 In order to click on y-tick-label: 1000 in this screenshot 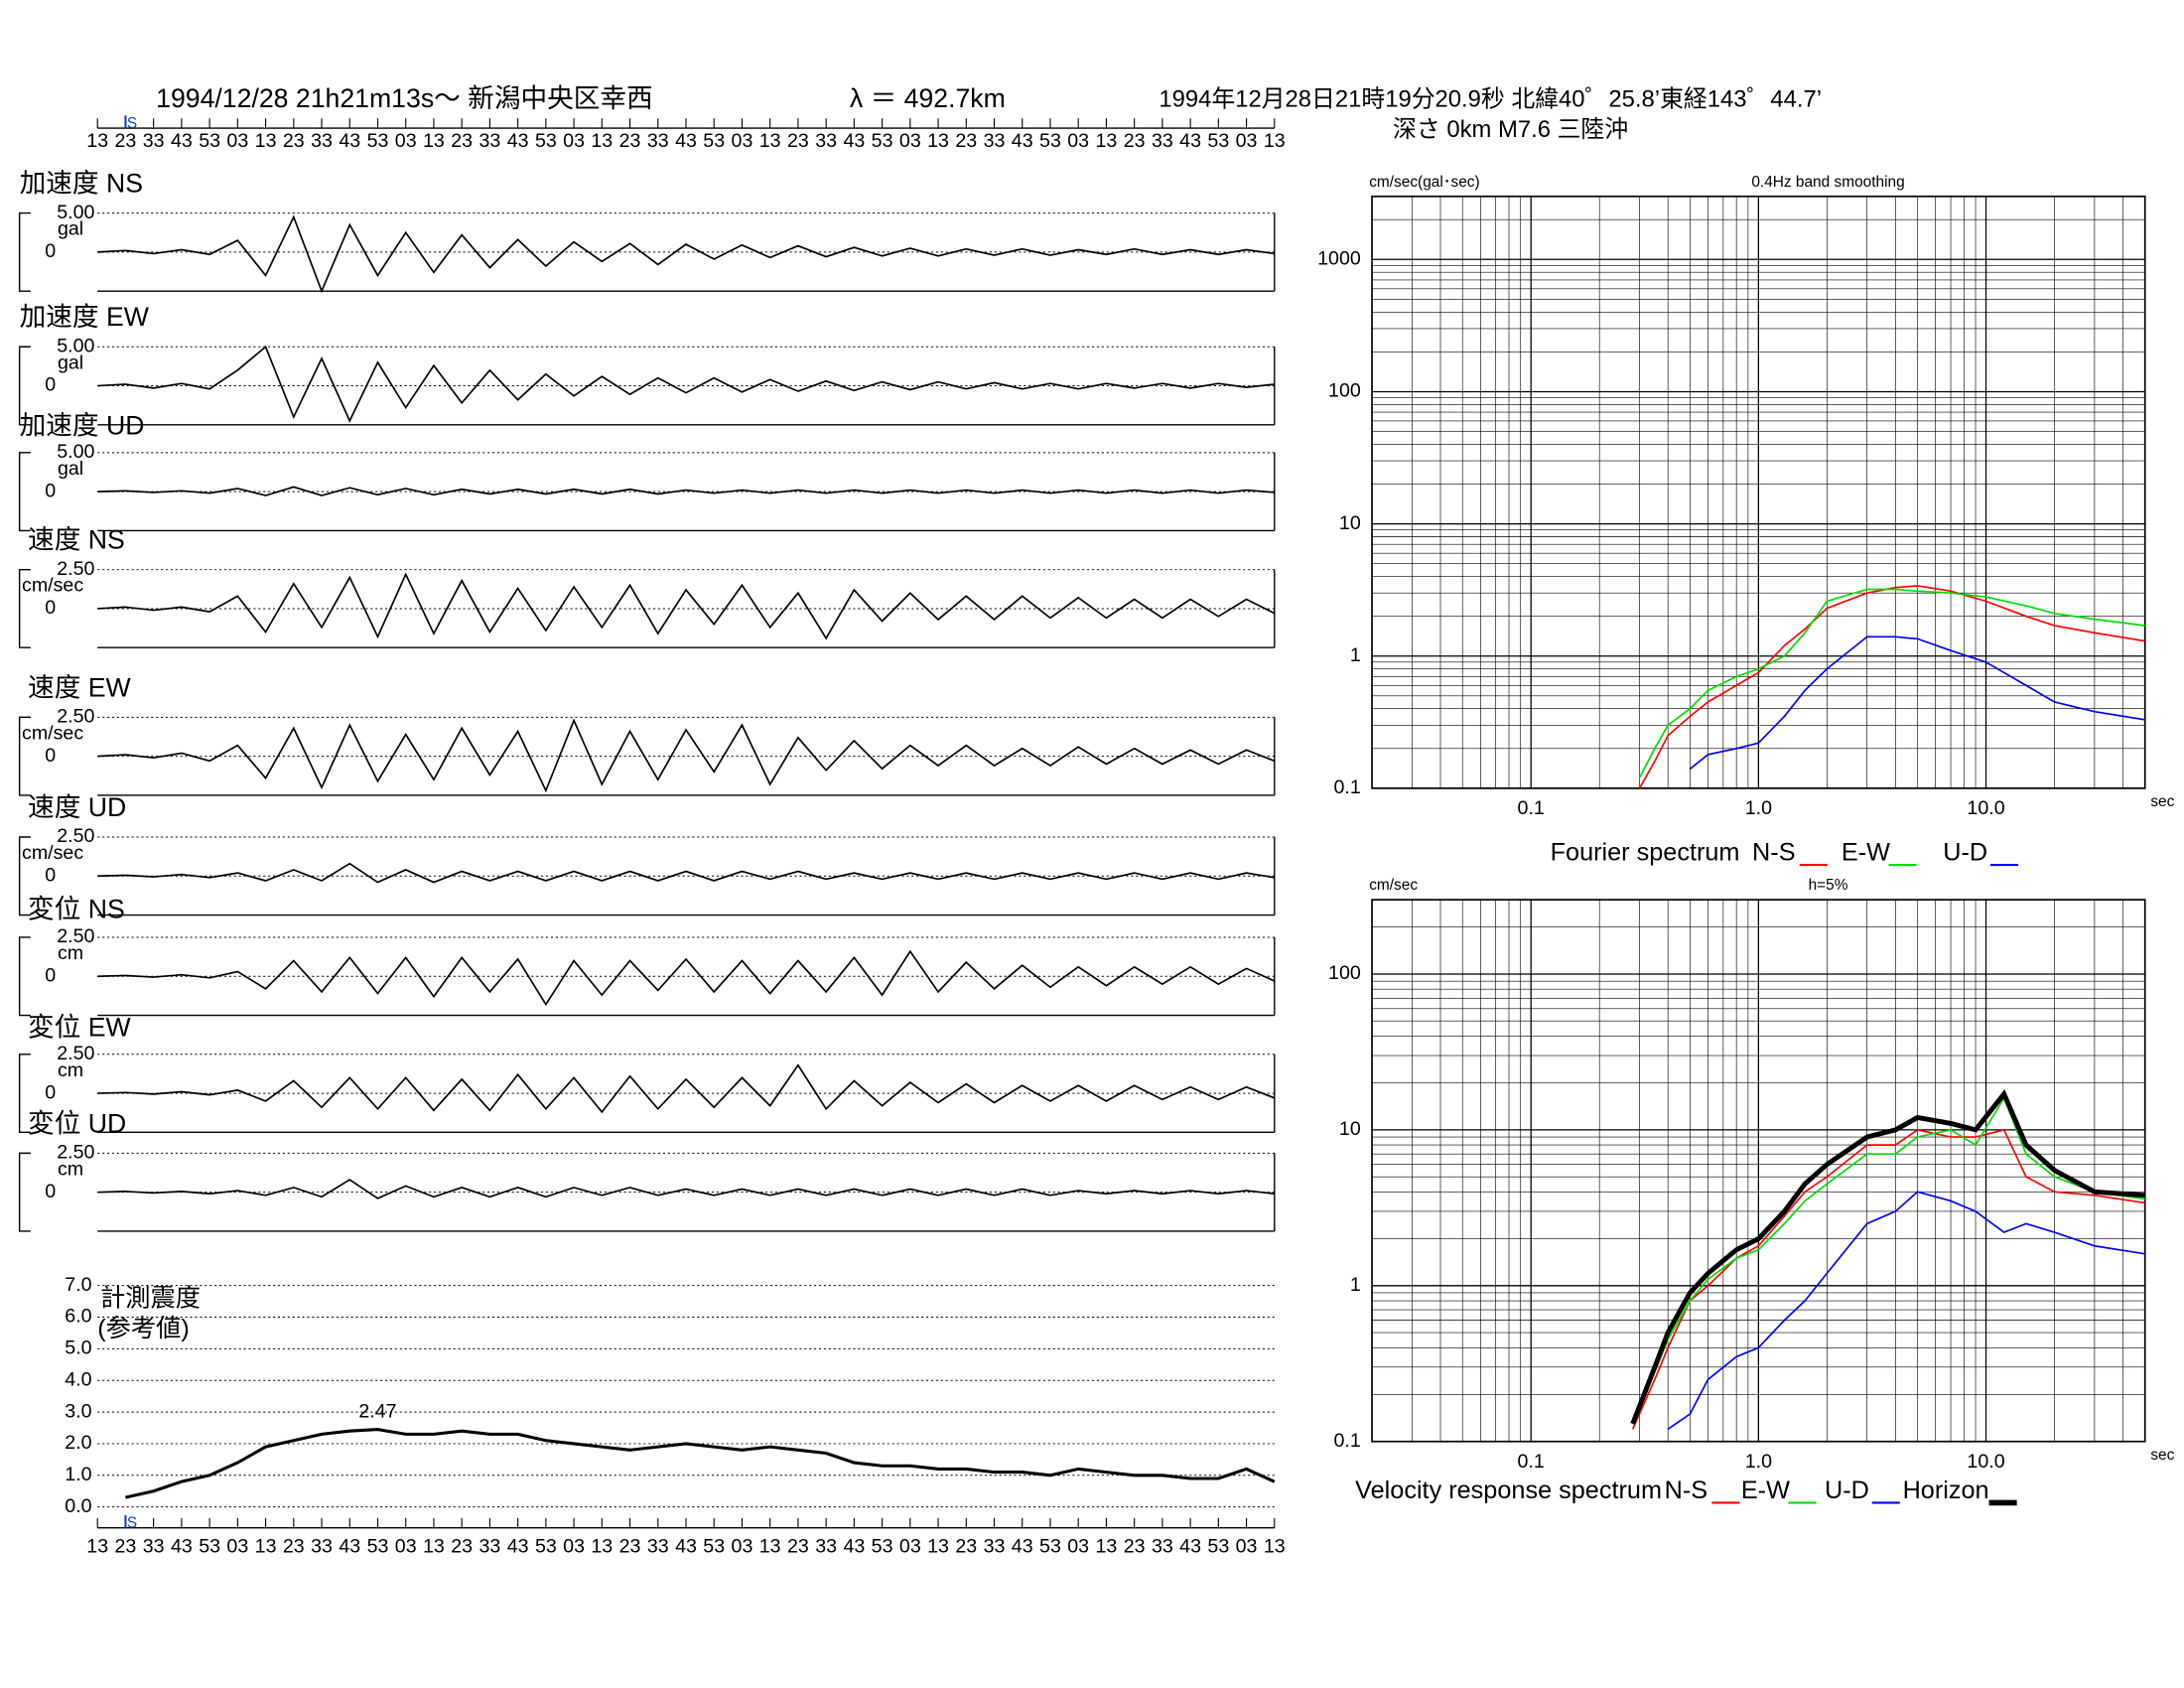, I will do `click(1339, 258)`.